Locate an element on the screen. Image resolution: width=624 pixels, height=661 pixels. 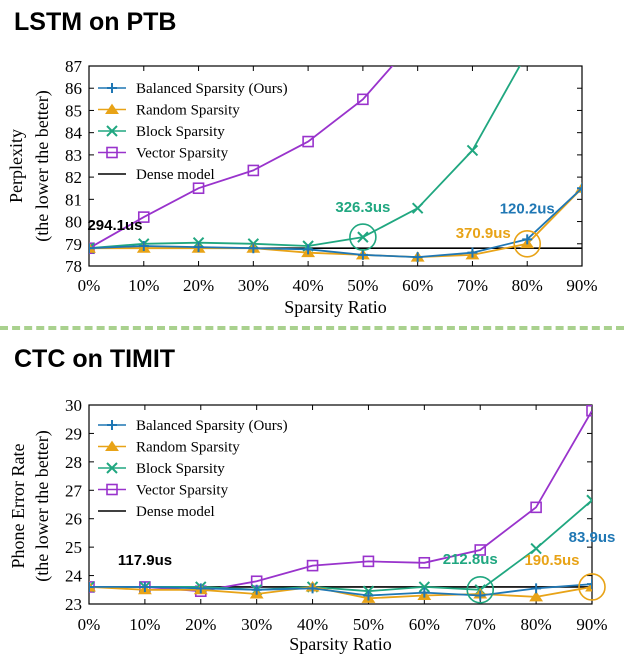
y-tick-label: 80 is located at coordinates (73, 222).